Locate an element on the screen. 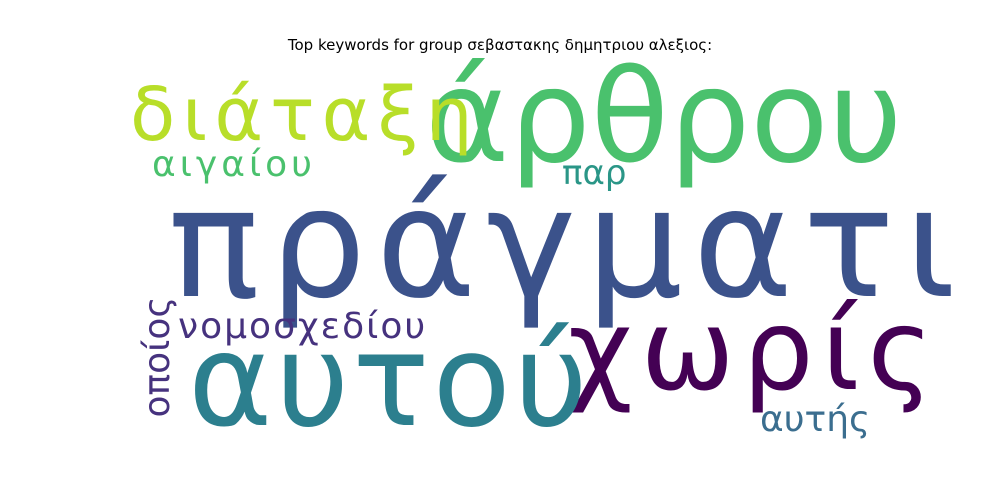  word-arthrou: άρθρου is located at coordinates (664, 117).